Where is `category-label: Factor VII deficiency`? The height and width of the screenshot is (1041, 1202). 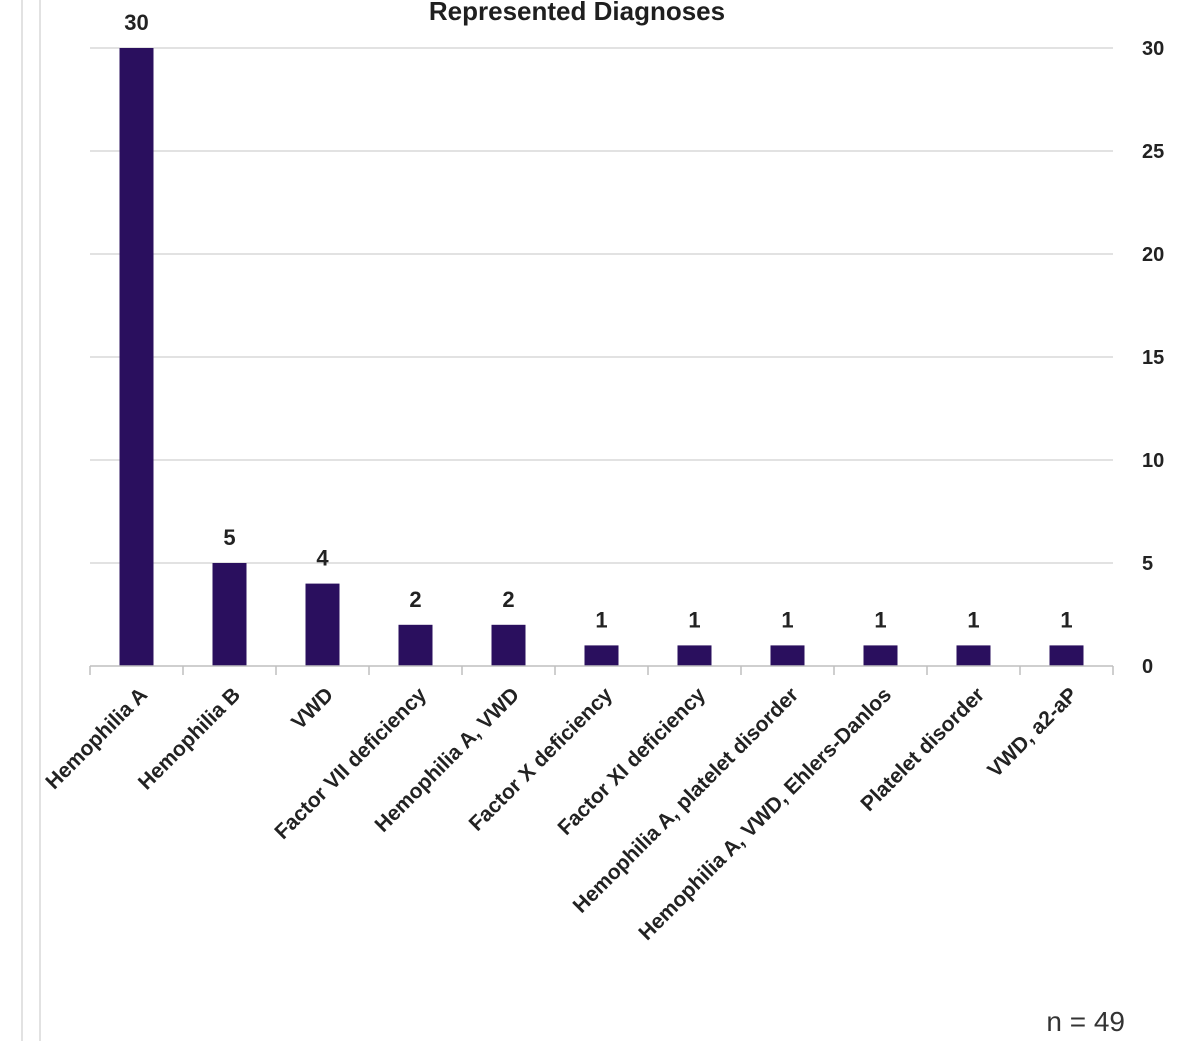 category-label: Factor VII deficiency is located at coordinates (350, 763).